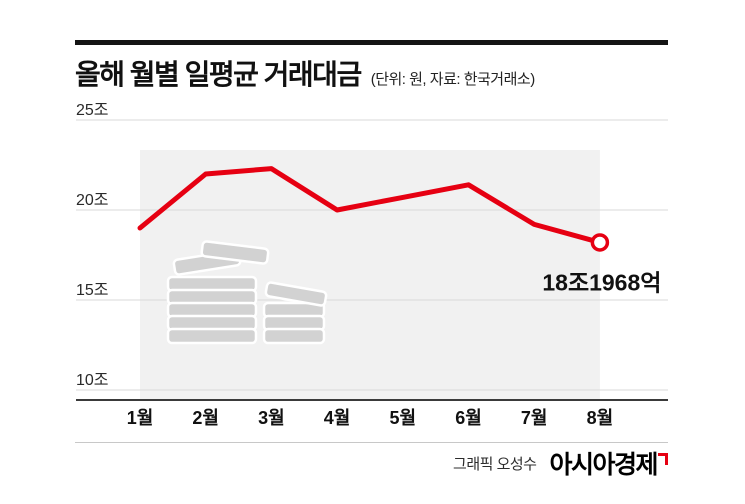  I want to click on publisher-logo: 아시아경제, so click(608, 465).